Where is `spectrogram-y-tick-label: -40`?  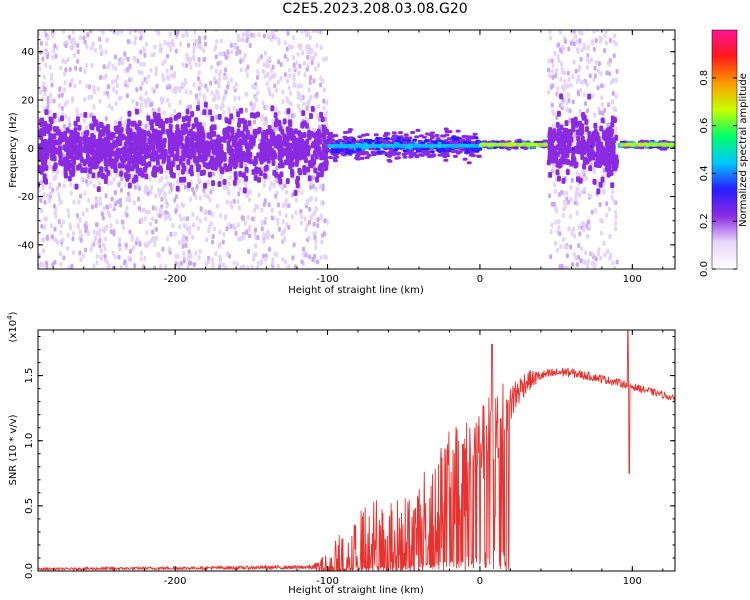
spectrogram-y-tick-label: -40 is located at coordinates (26, 245).